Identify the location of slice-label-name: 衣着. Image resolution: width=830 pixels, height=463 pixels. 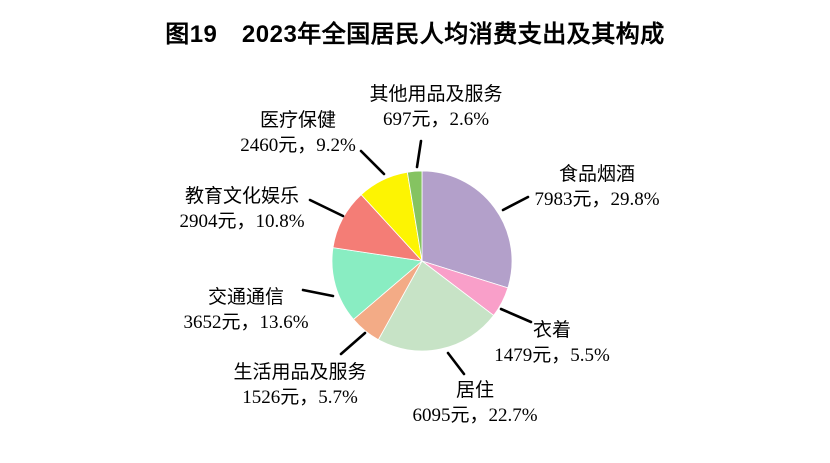
(552, 330).